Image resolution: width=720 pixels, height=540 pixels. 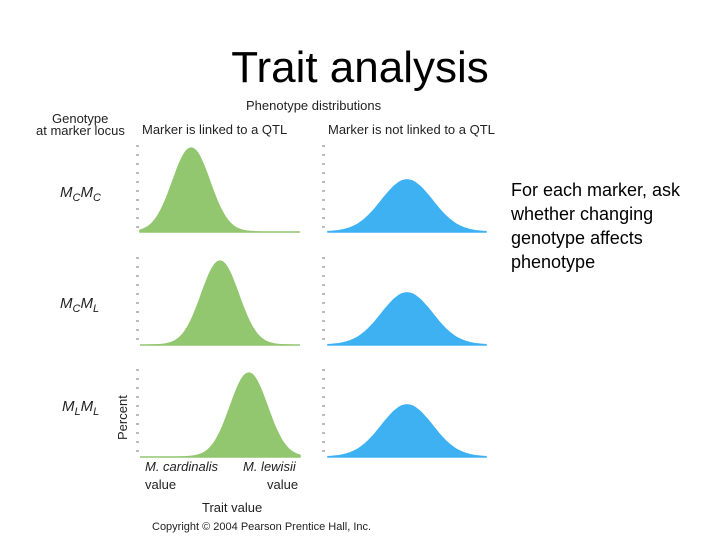 I want to click on genotype-label-row-3: MLML, so click(x=80, y=408).